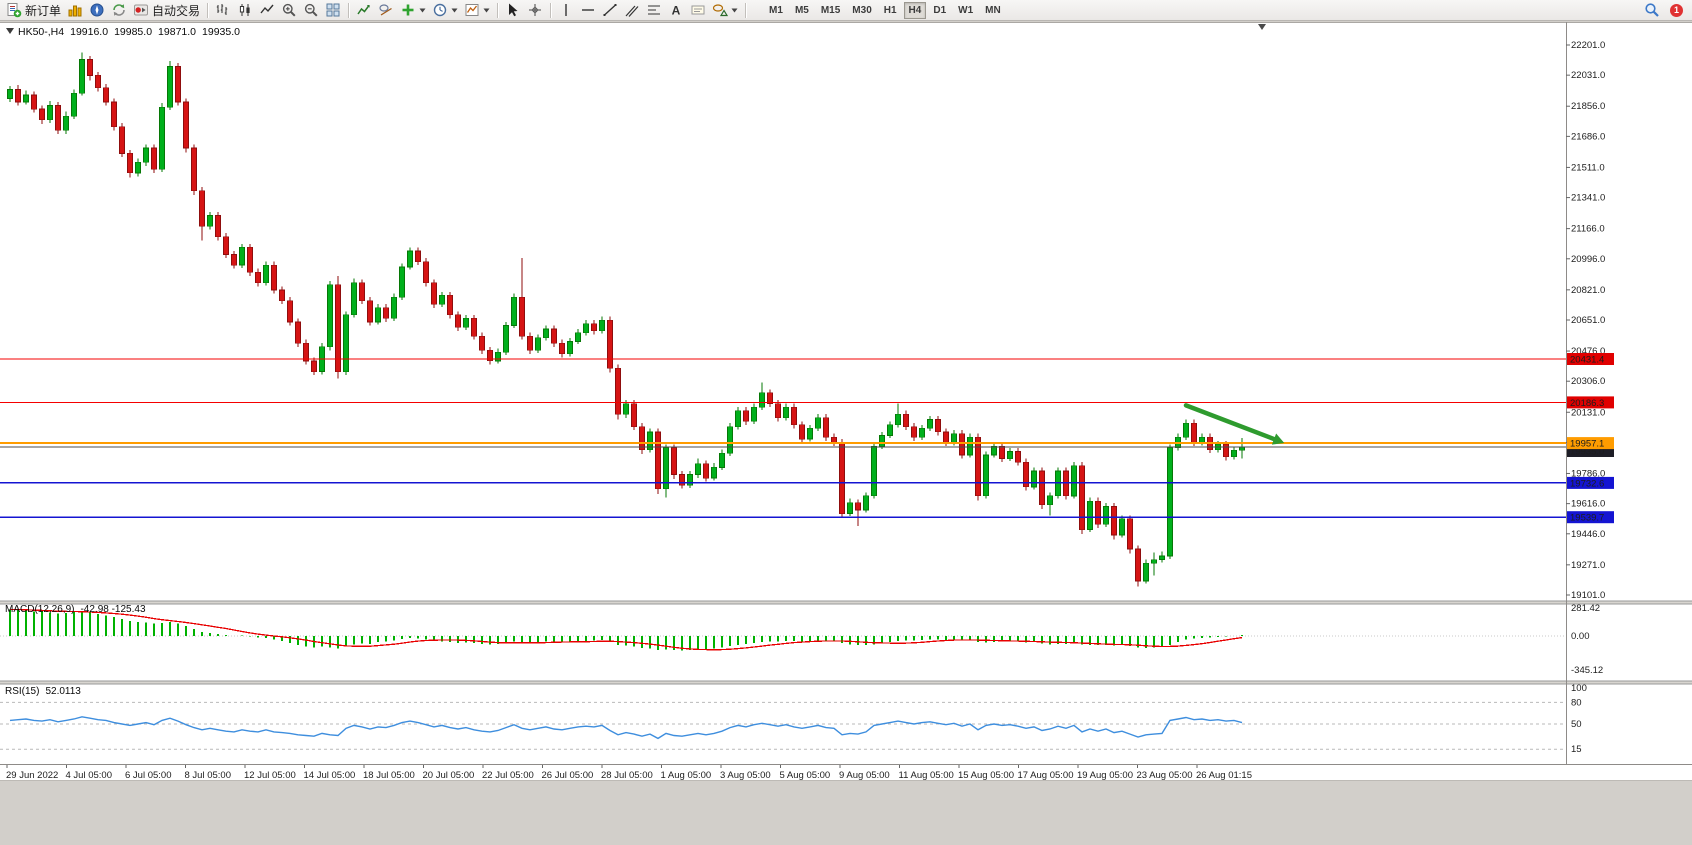 The width and height of the screenshot is (1692, 845). I want to click on svg-text: 19732.6, so click(1587, 483).